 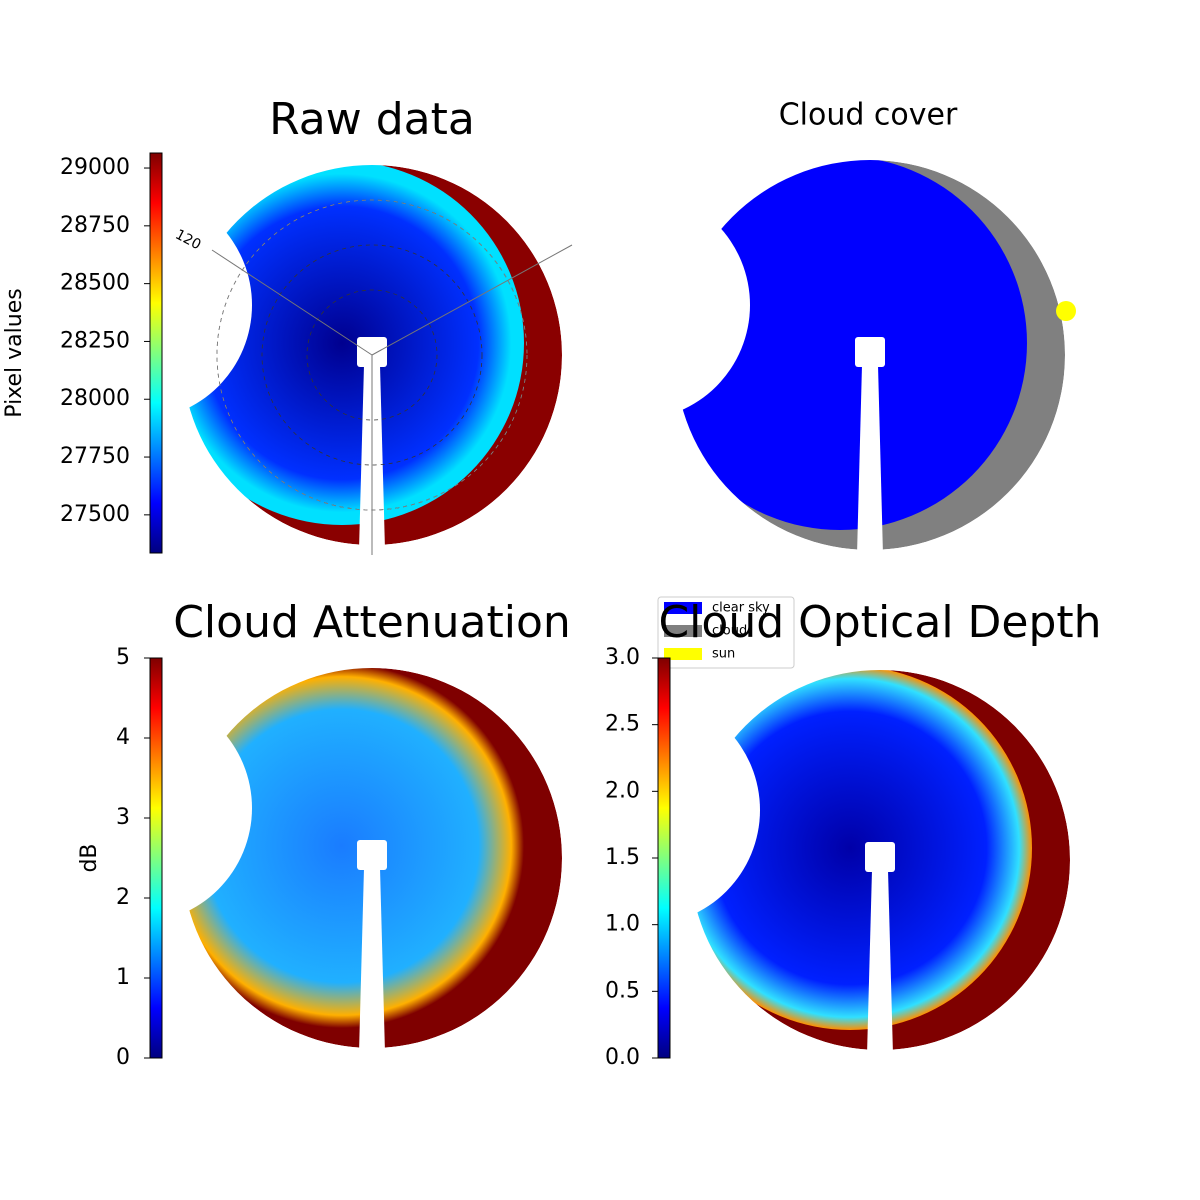 I want to click on panel-title: Cloud Attenuation, so click(x=372, y=622).